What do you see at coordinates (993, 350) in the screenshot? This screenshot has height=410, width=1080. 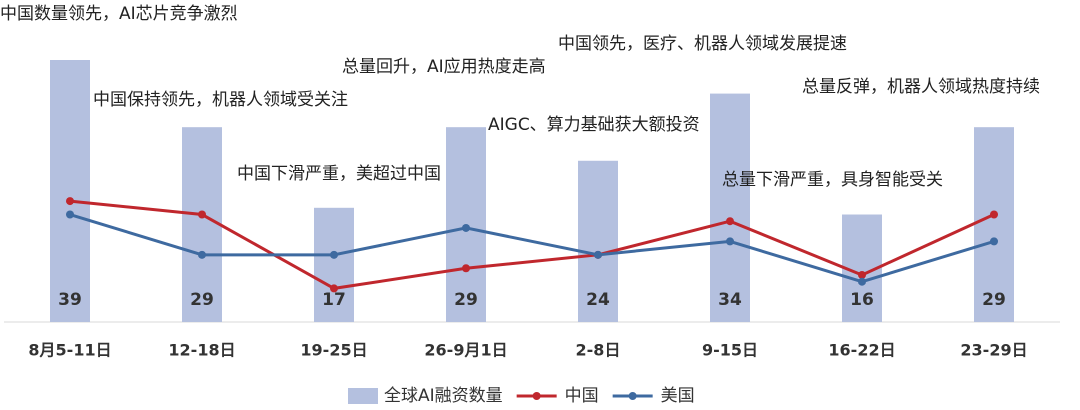 I see `x-tick-label: 23-29日` at bounding box center [993, 350].